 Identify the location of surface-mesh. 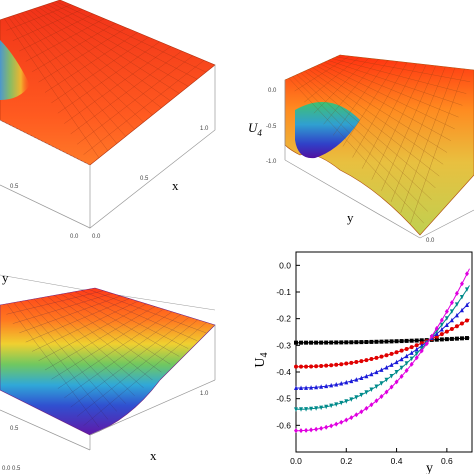
(108, 361).